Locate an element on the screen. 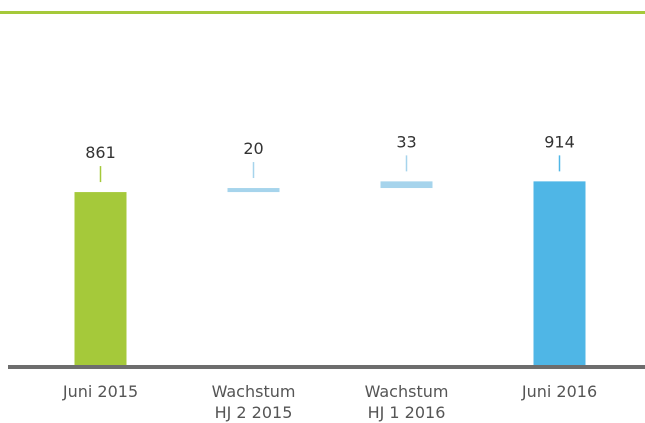 The width and height of the screenshot is (645, 423). baseline is located at coordinates (326, 367).